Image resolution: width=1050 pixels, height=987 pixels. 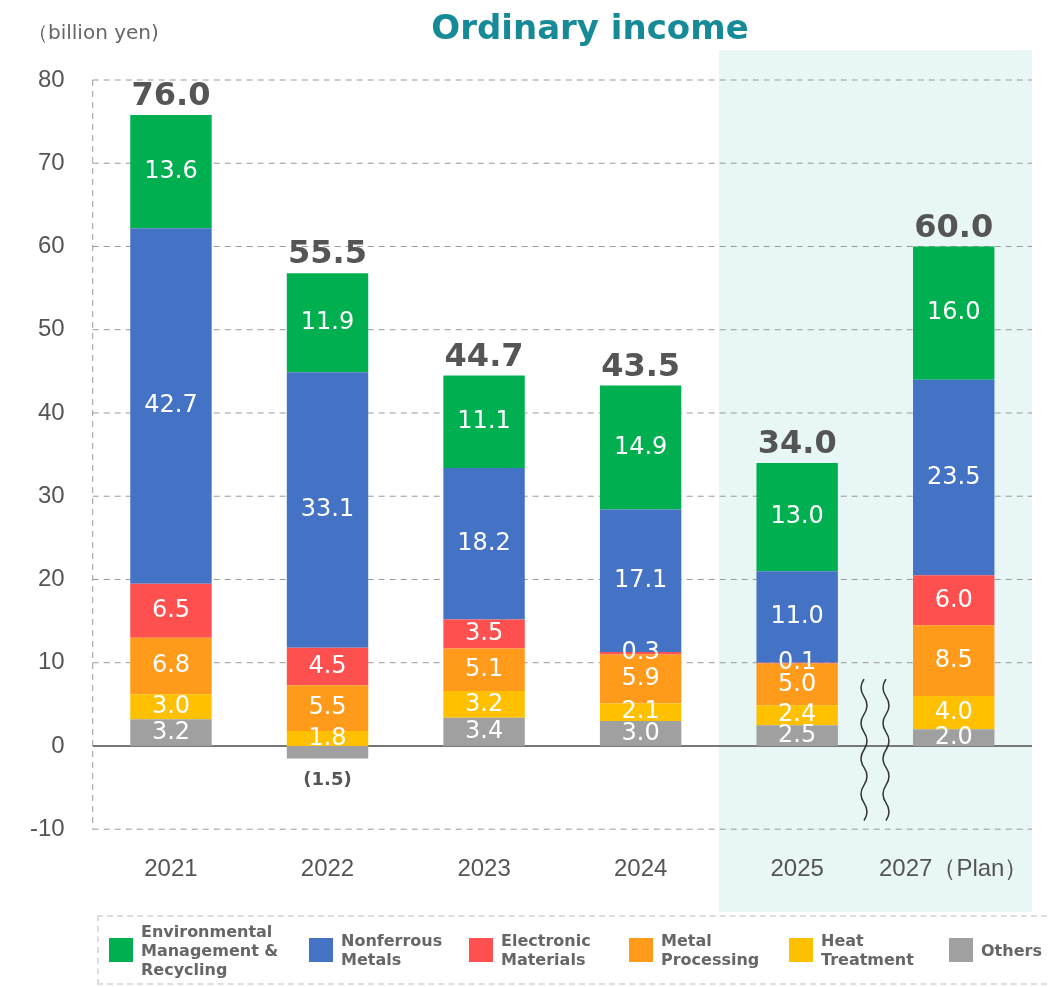 I want to click on total-label: 76.0, so click(x=171, y=94).